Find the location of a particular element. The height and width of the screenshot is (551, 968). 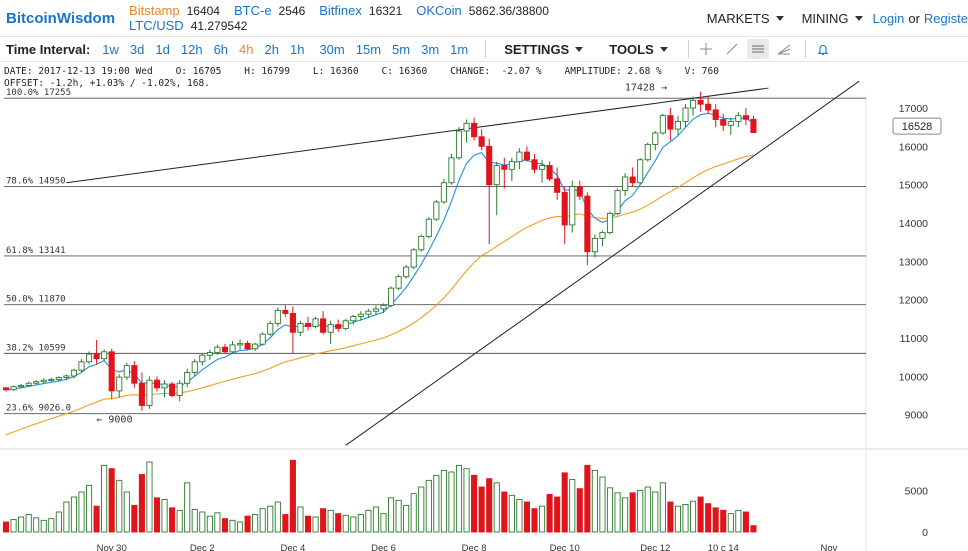

login-link: Login is located at coordinates (888, 18).